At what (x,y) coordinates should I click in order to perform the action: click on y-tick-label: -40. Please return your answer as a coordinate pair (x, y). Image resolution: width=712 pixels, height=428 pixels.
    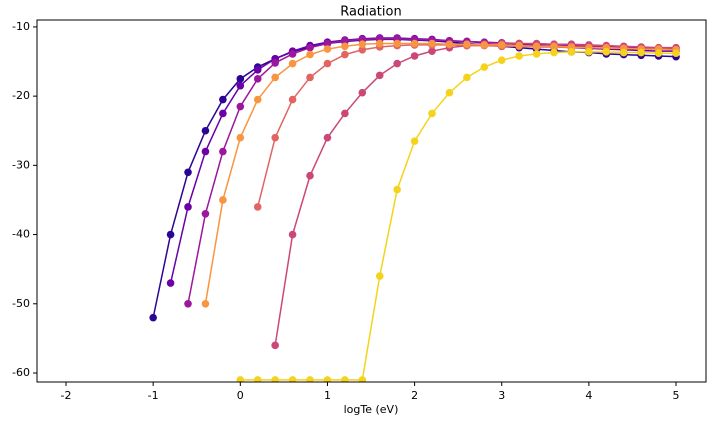
    Looking at the image, I should click on (21, 234).